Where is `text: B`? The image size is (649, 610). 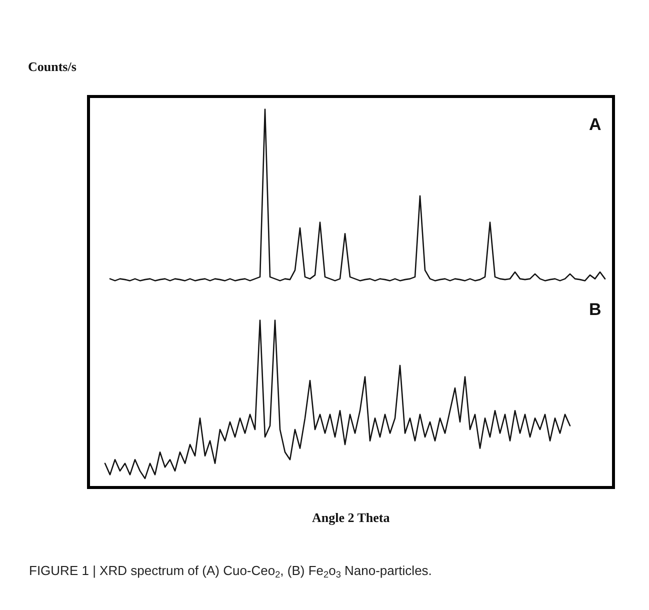 text: B is located at coordinates (595, 309).